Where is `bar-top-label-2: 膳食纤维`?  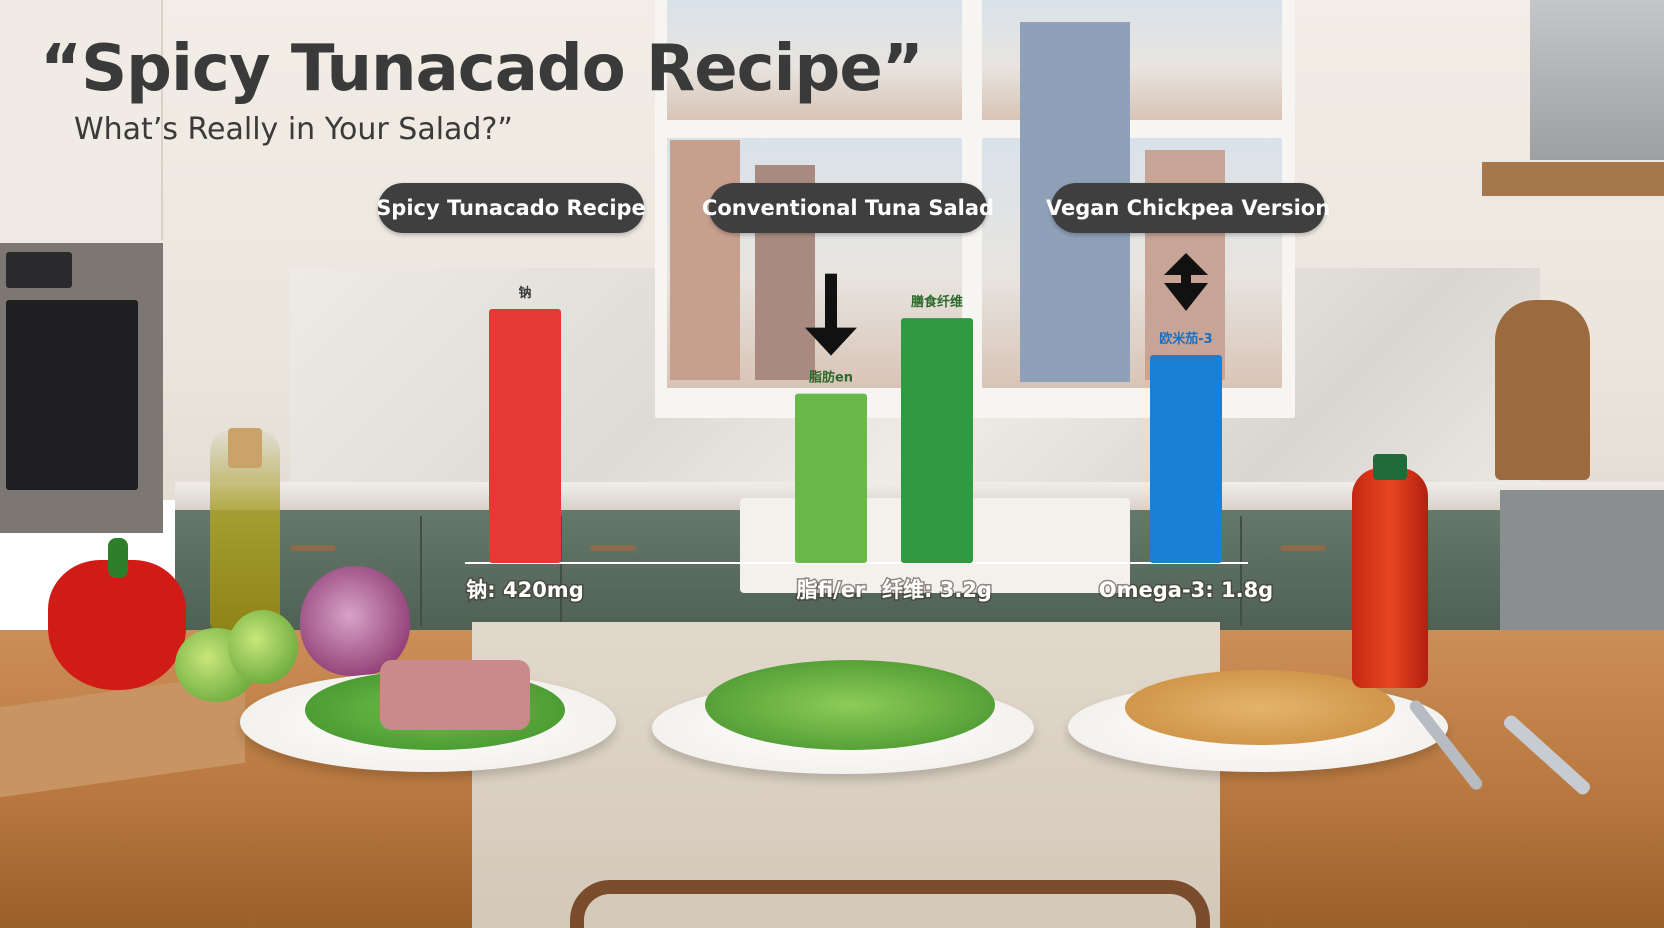 bar-top-label-2: 膳食纤维 is located at coordinates (937, 302).